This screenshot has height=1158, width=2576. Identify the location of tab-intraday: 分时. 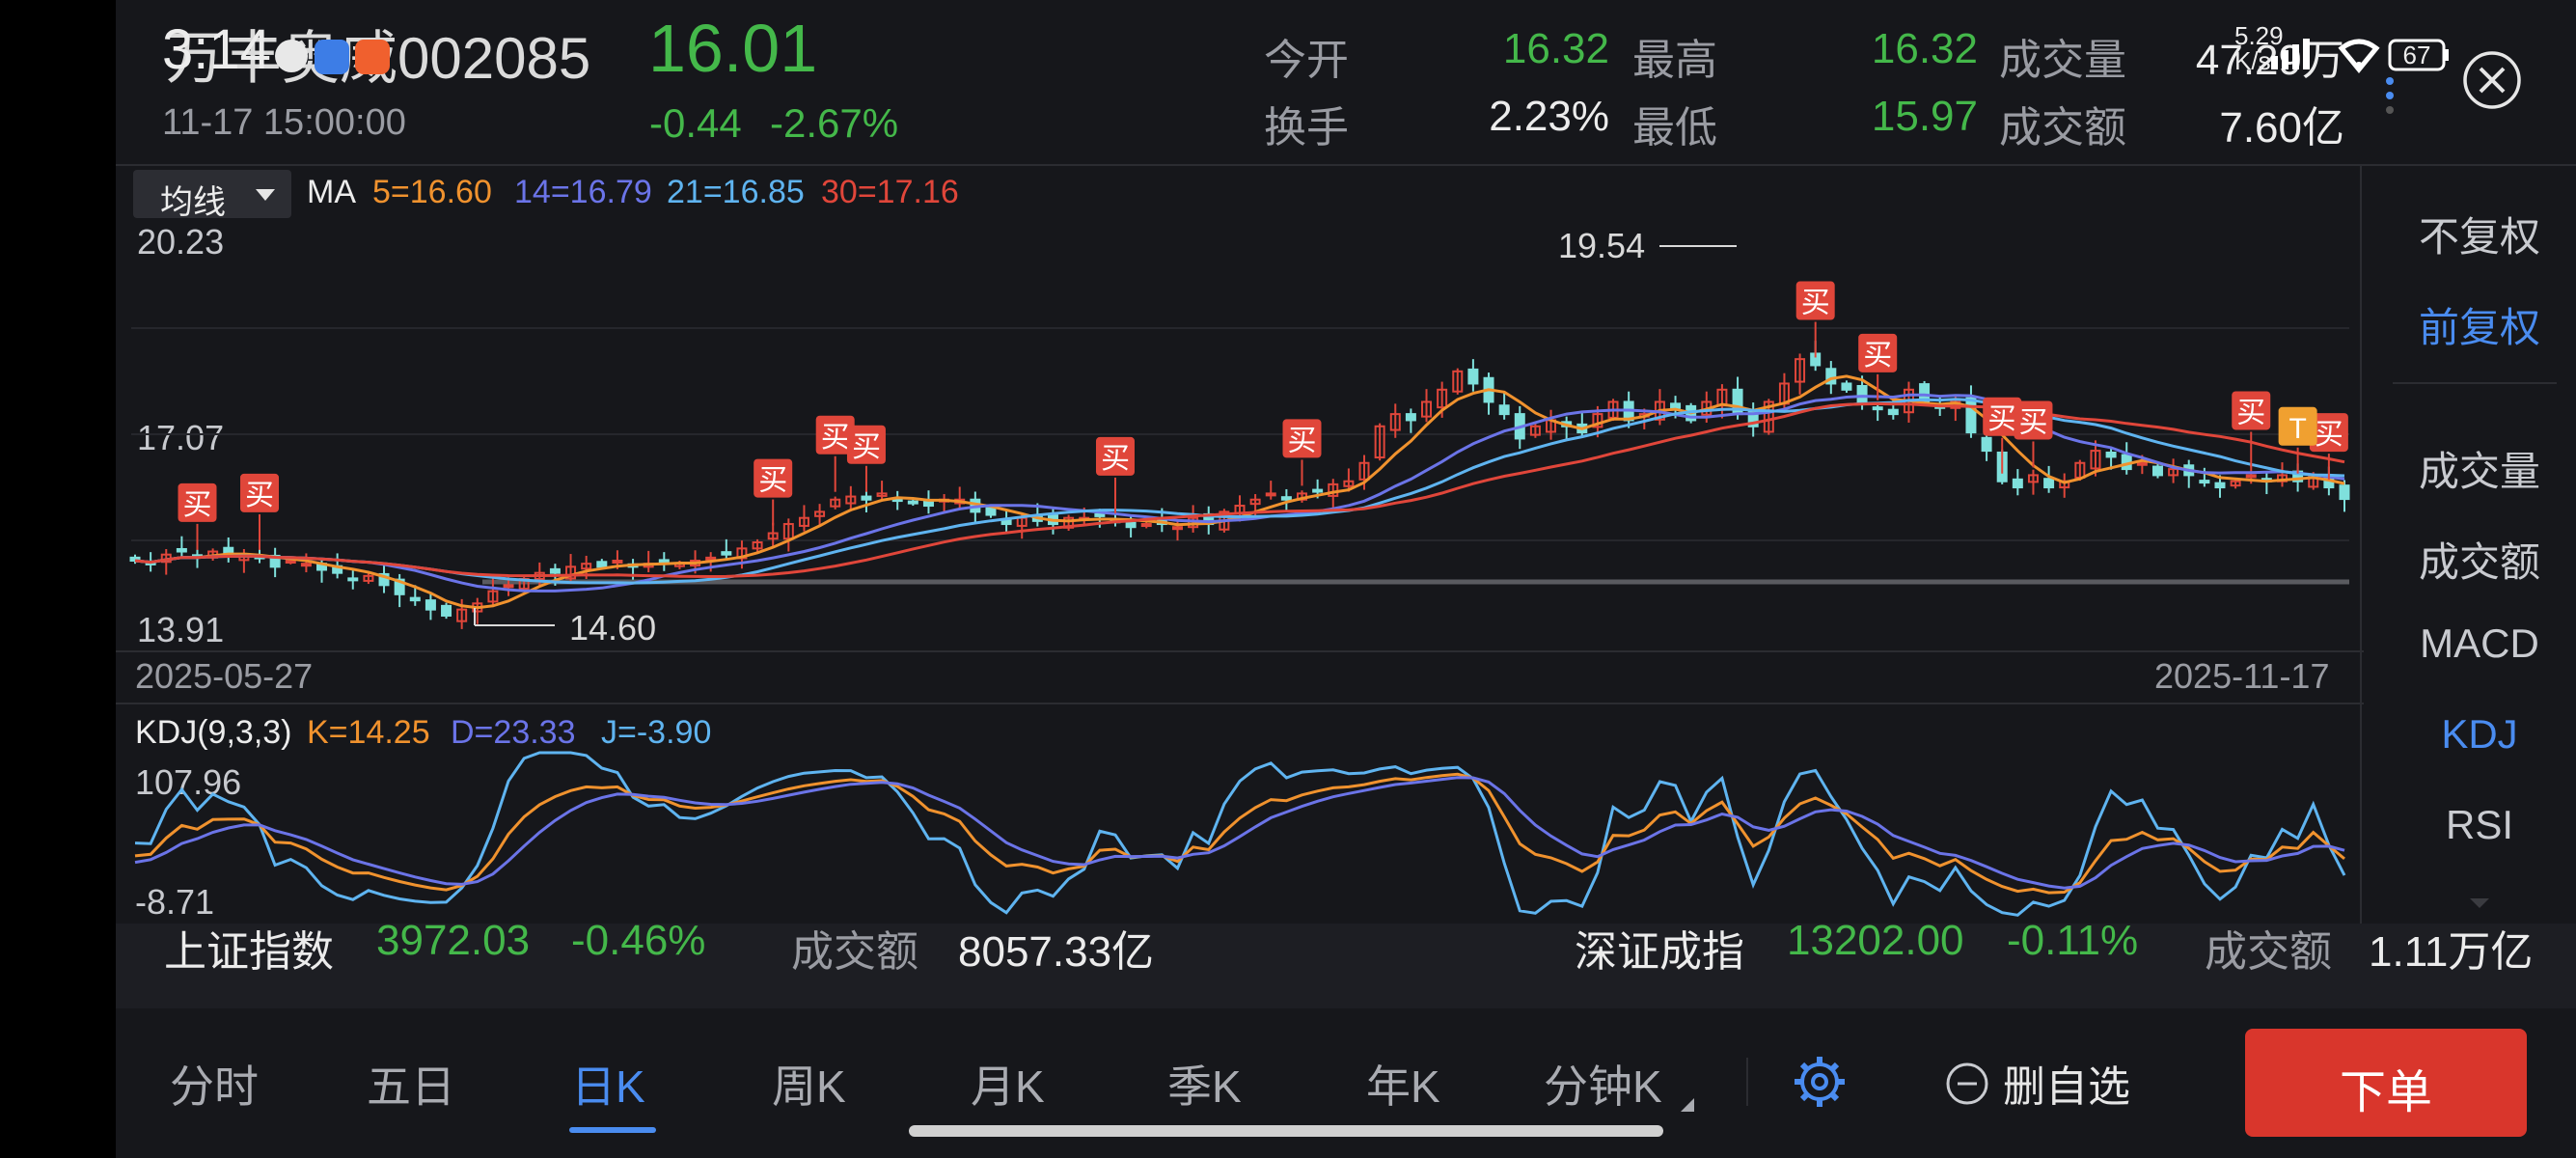
(215, 1087).